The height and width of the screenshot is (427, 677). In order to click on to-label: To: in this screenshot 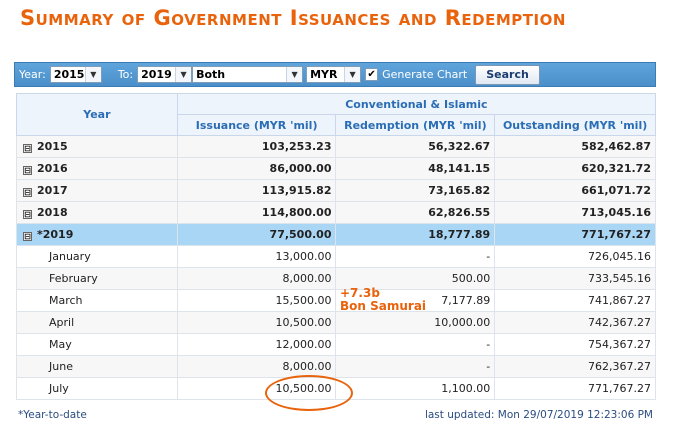, I will do `click(125, 74)`.